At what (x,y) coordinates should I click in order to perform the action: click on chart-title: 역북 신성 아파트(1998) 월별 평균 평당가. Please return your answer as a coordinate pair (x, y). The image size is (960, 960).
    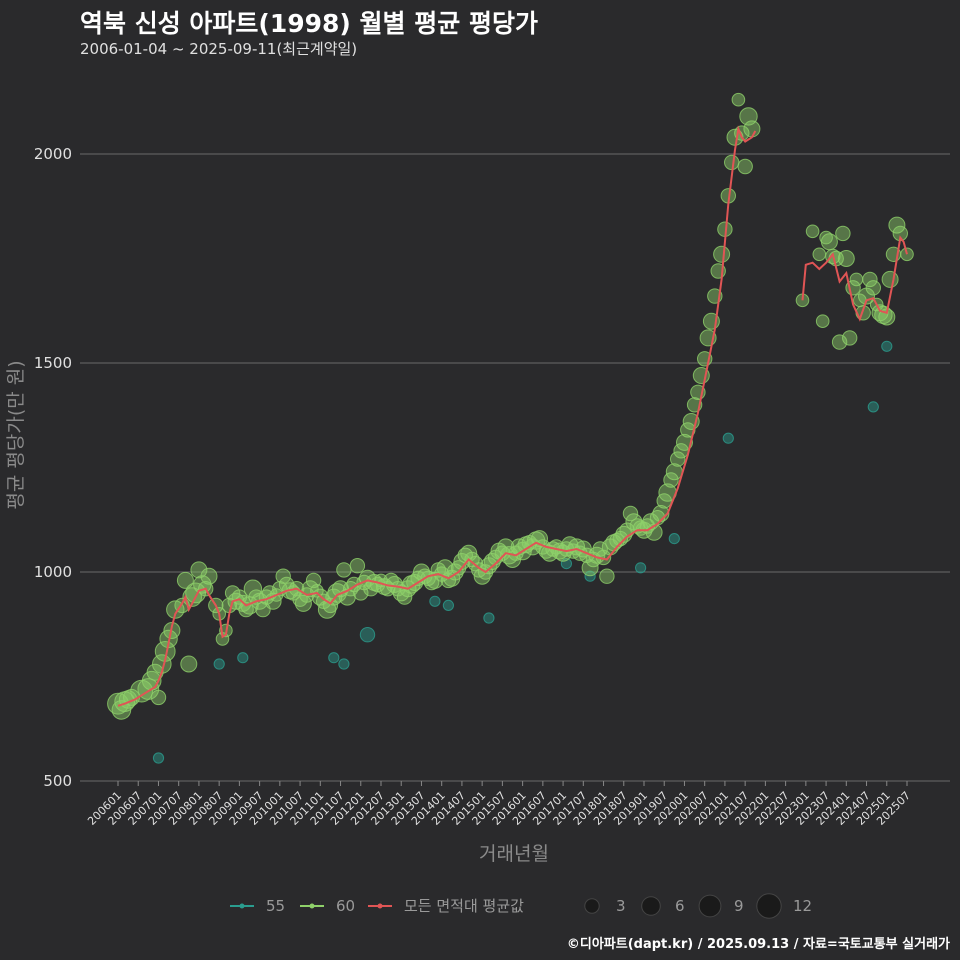
    Looking at the image, I should click on (309, 23).